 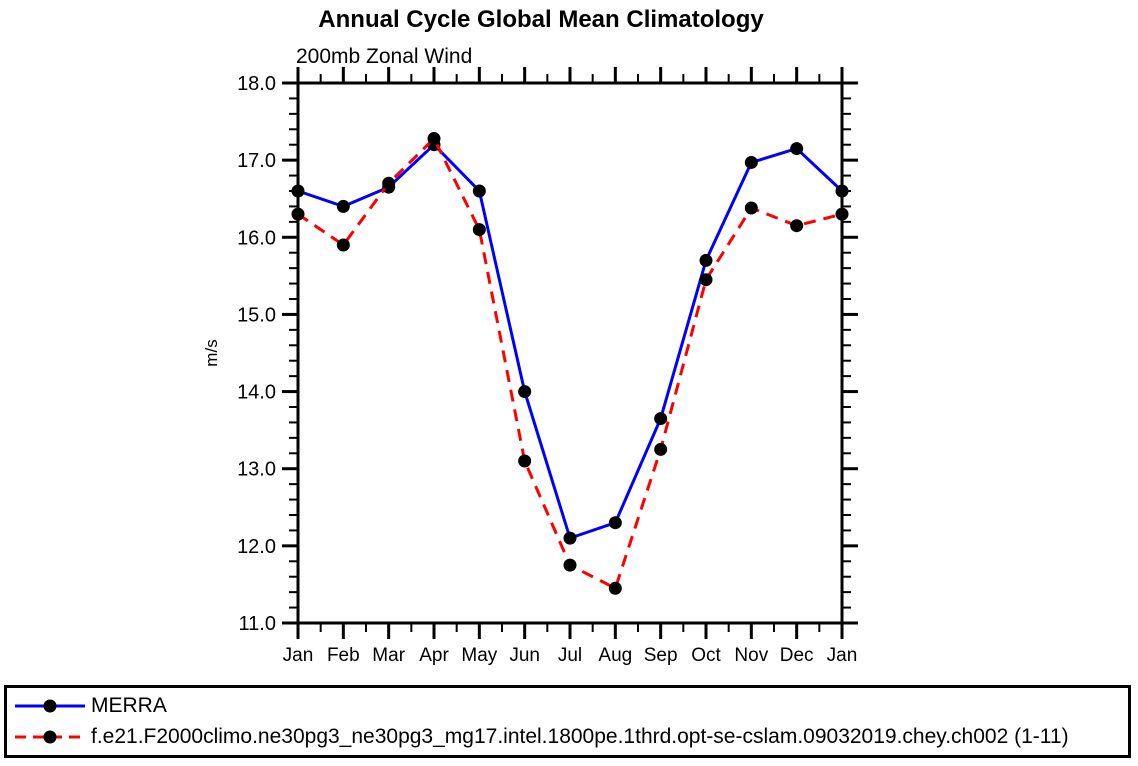 I want to click on x-tick-label: Nov, so click(x=751, y=655).